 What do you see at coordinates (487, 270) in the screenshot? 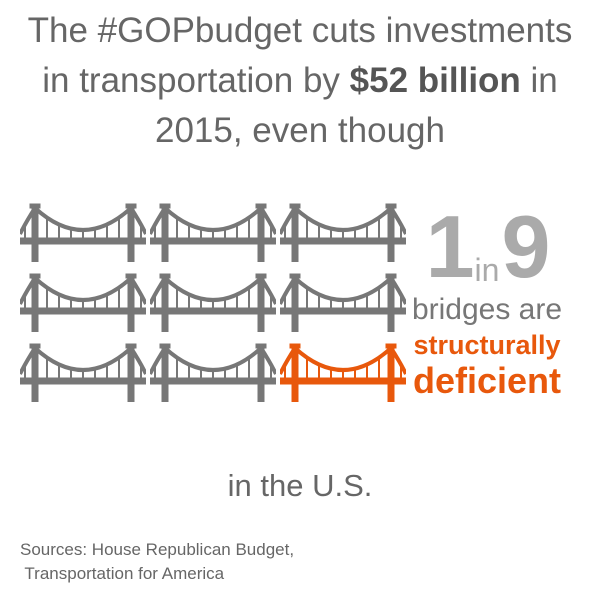
I see `ratio-connector: in` at bounding box center [487, 270].